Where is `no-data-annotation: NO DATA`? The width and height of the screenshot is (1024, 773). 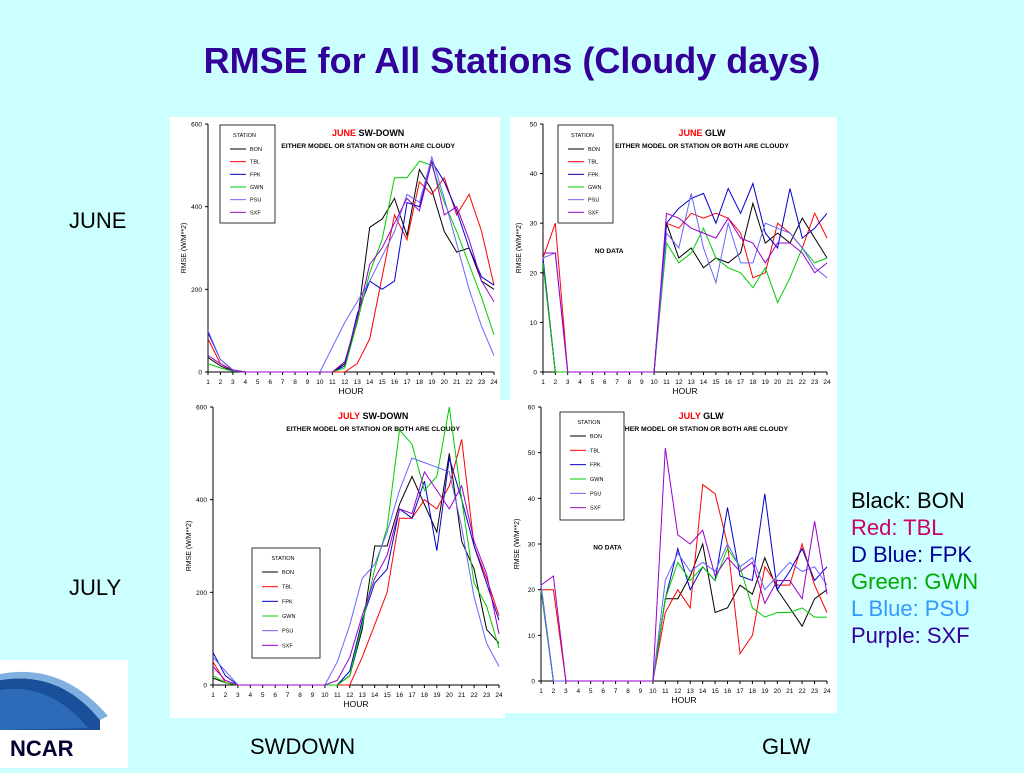
no-data-annotation: NO DATA is located at coordinates (609, 251).